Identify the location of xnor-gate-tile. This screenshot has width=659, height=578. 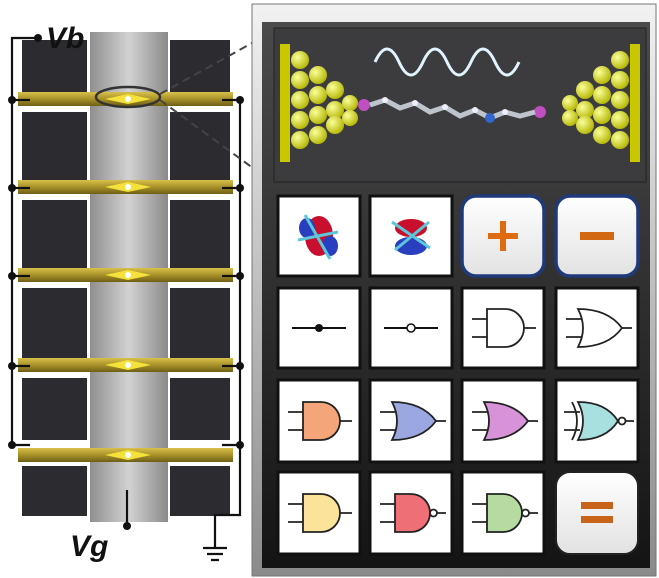
(597, 421).